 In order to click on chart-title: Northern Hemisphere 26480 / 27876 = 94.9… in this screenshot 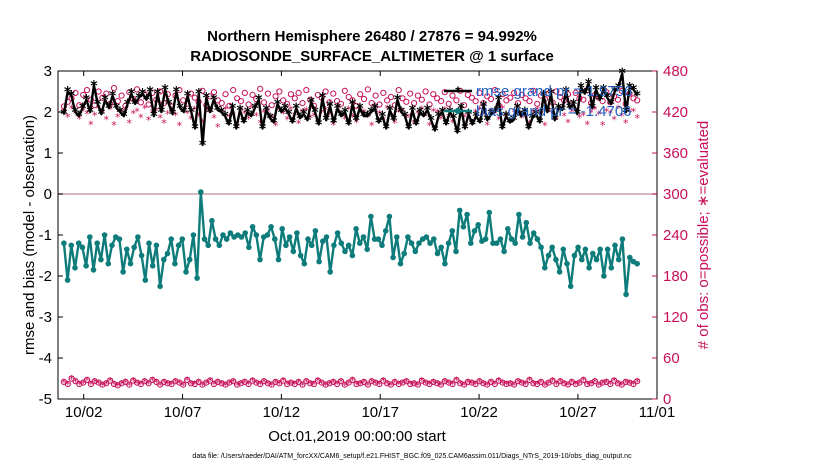, I will do `click(372, 36)`.